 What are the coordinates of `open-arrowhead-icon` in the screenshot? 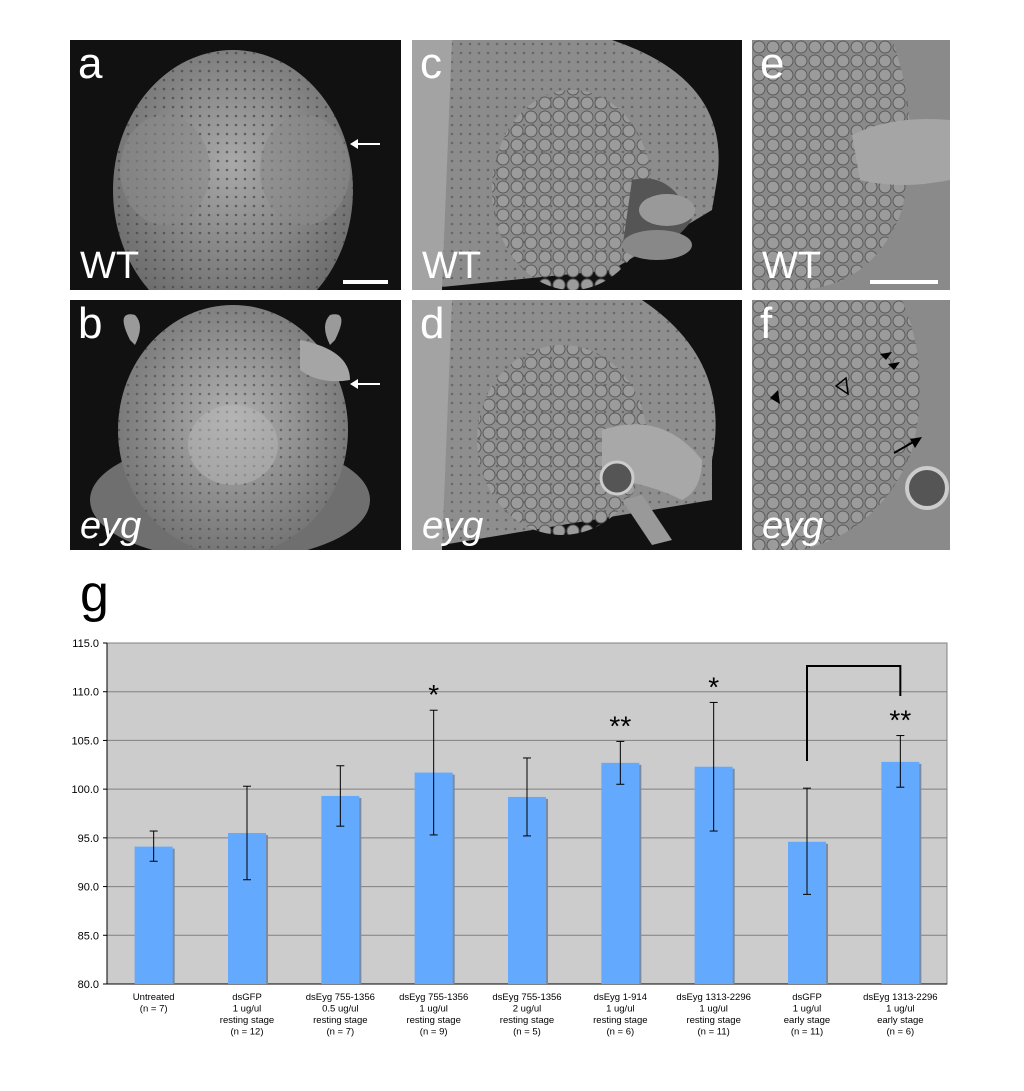 It's located at (841, 386).